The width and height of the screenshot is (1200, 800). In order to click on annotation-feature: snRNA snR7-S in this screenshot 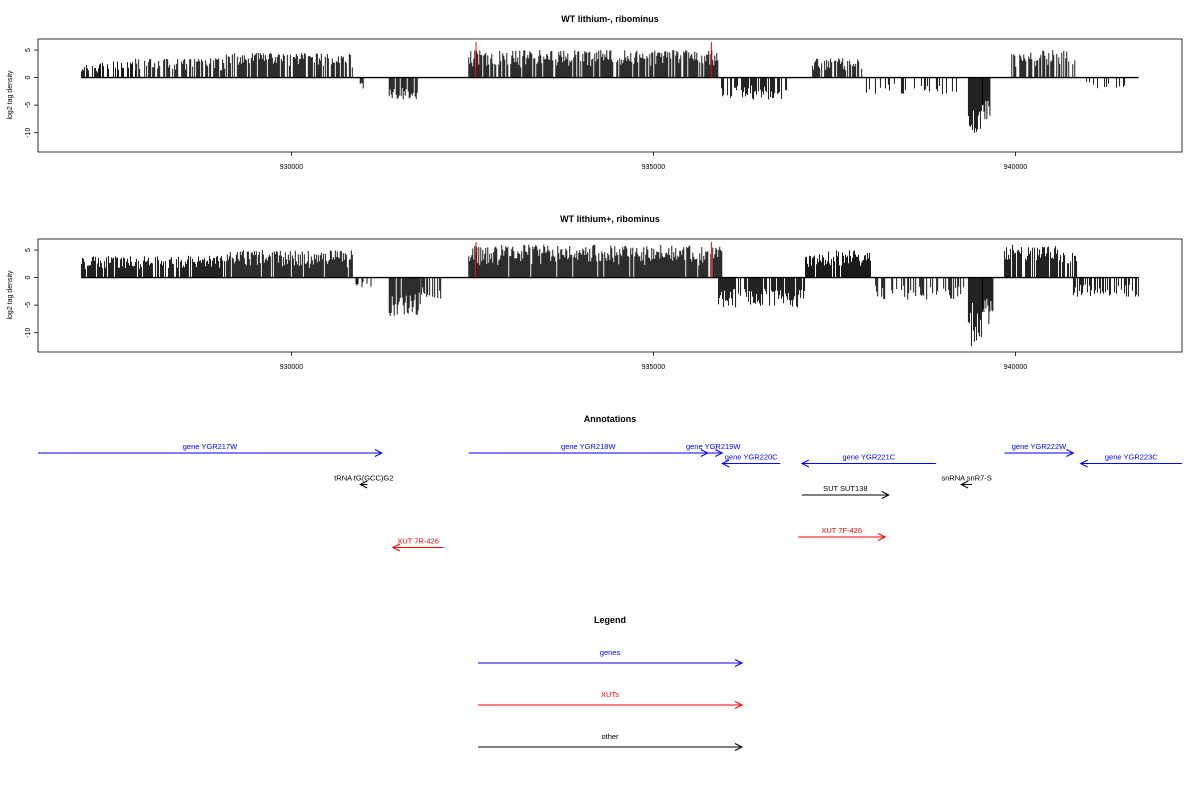, I will do `click(966, 481)`.